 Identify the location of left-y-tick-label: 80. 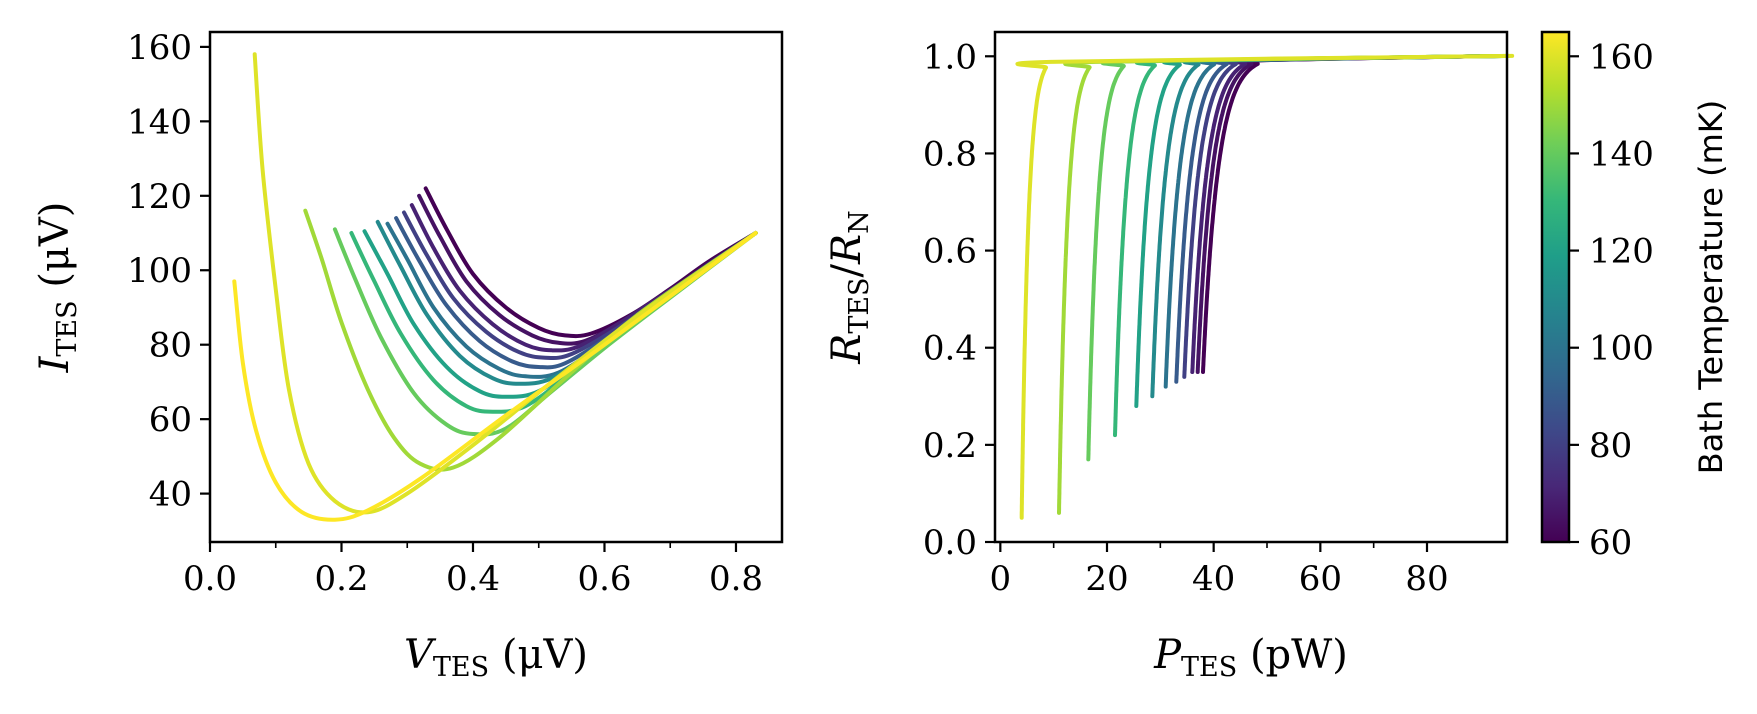
(170, 346).